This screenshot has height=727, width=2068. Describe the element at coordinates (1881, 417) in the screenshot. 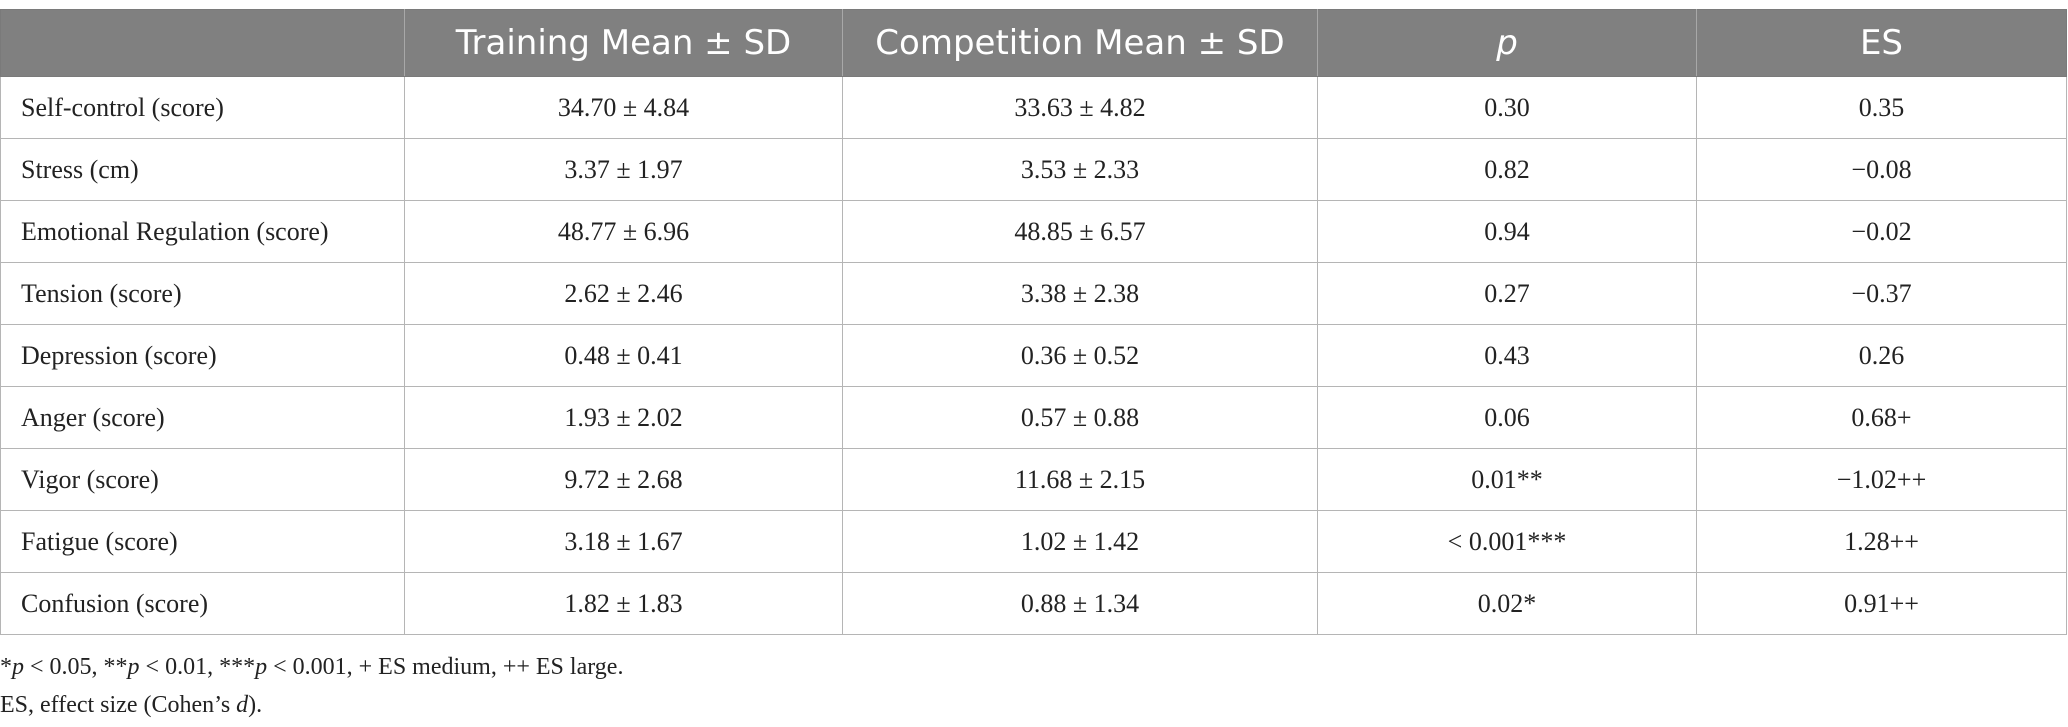

I see `effect-size-cell: 0.68+` at that location.